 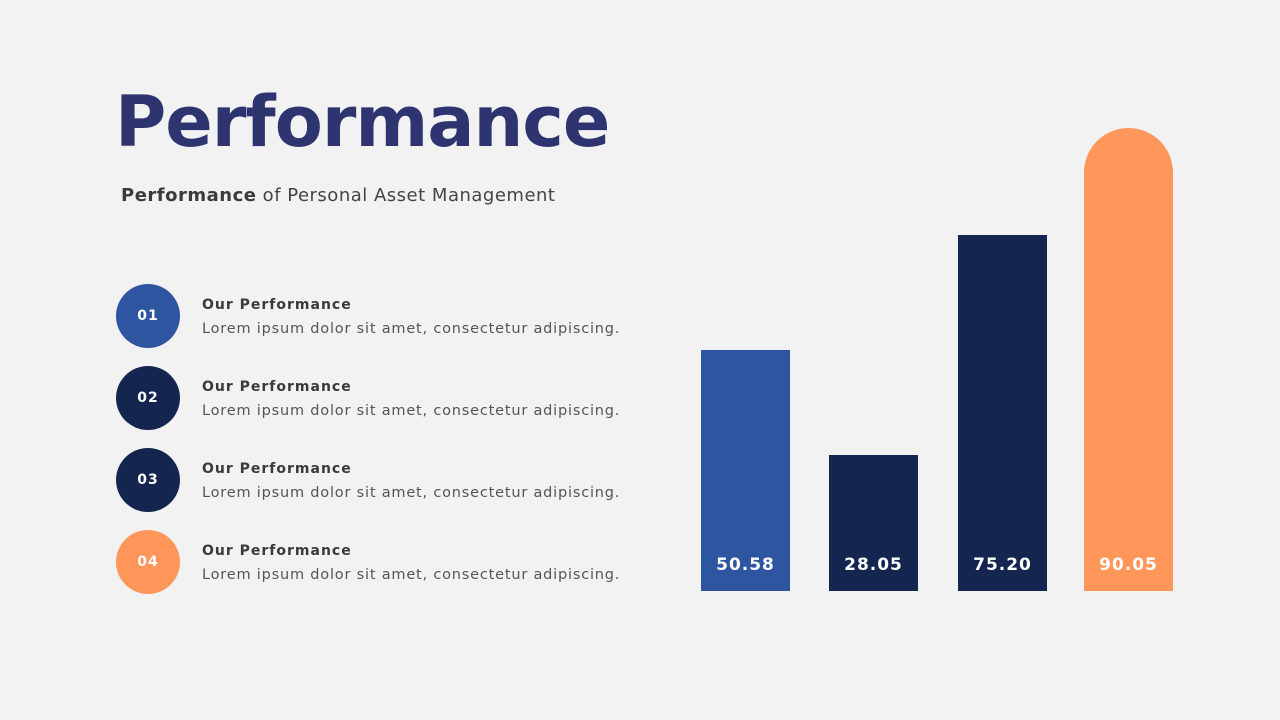 I want to click on subtitle-bold: Performance, so click(x=189, y=195).